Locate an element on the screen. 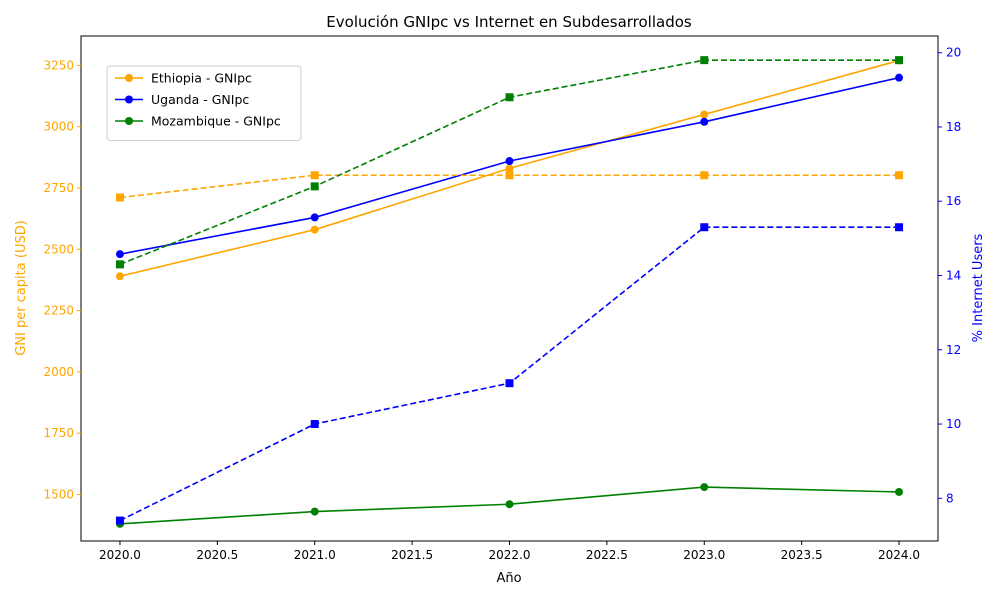  x-tick-label-2: 2021.0 is located at coordinates (315, 555).